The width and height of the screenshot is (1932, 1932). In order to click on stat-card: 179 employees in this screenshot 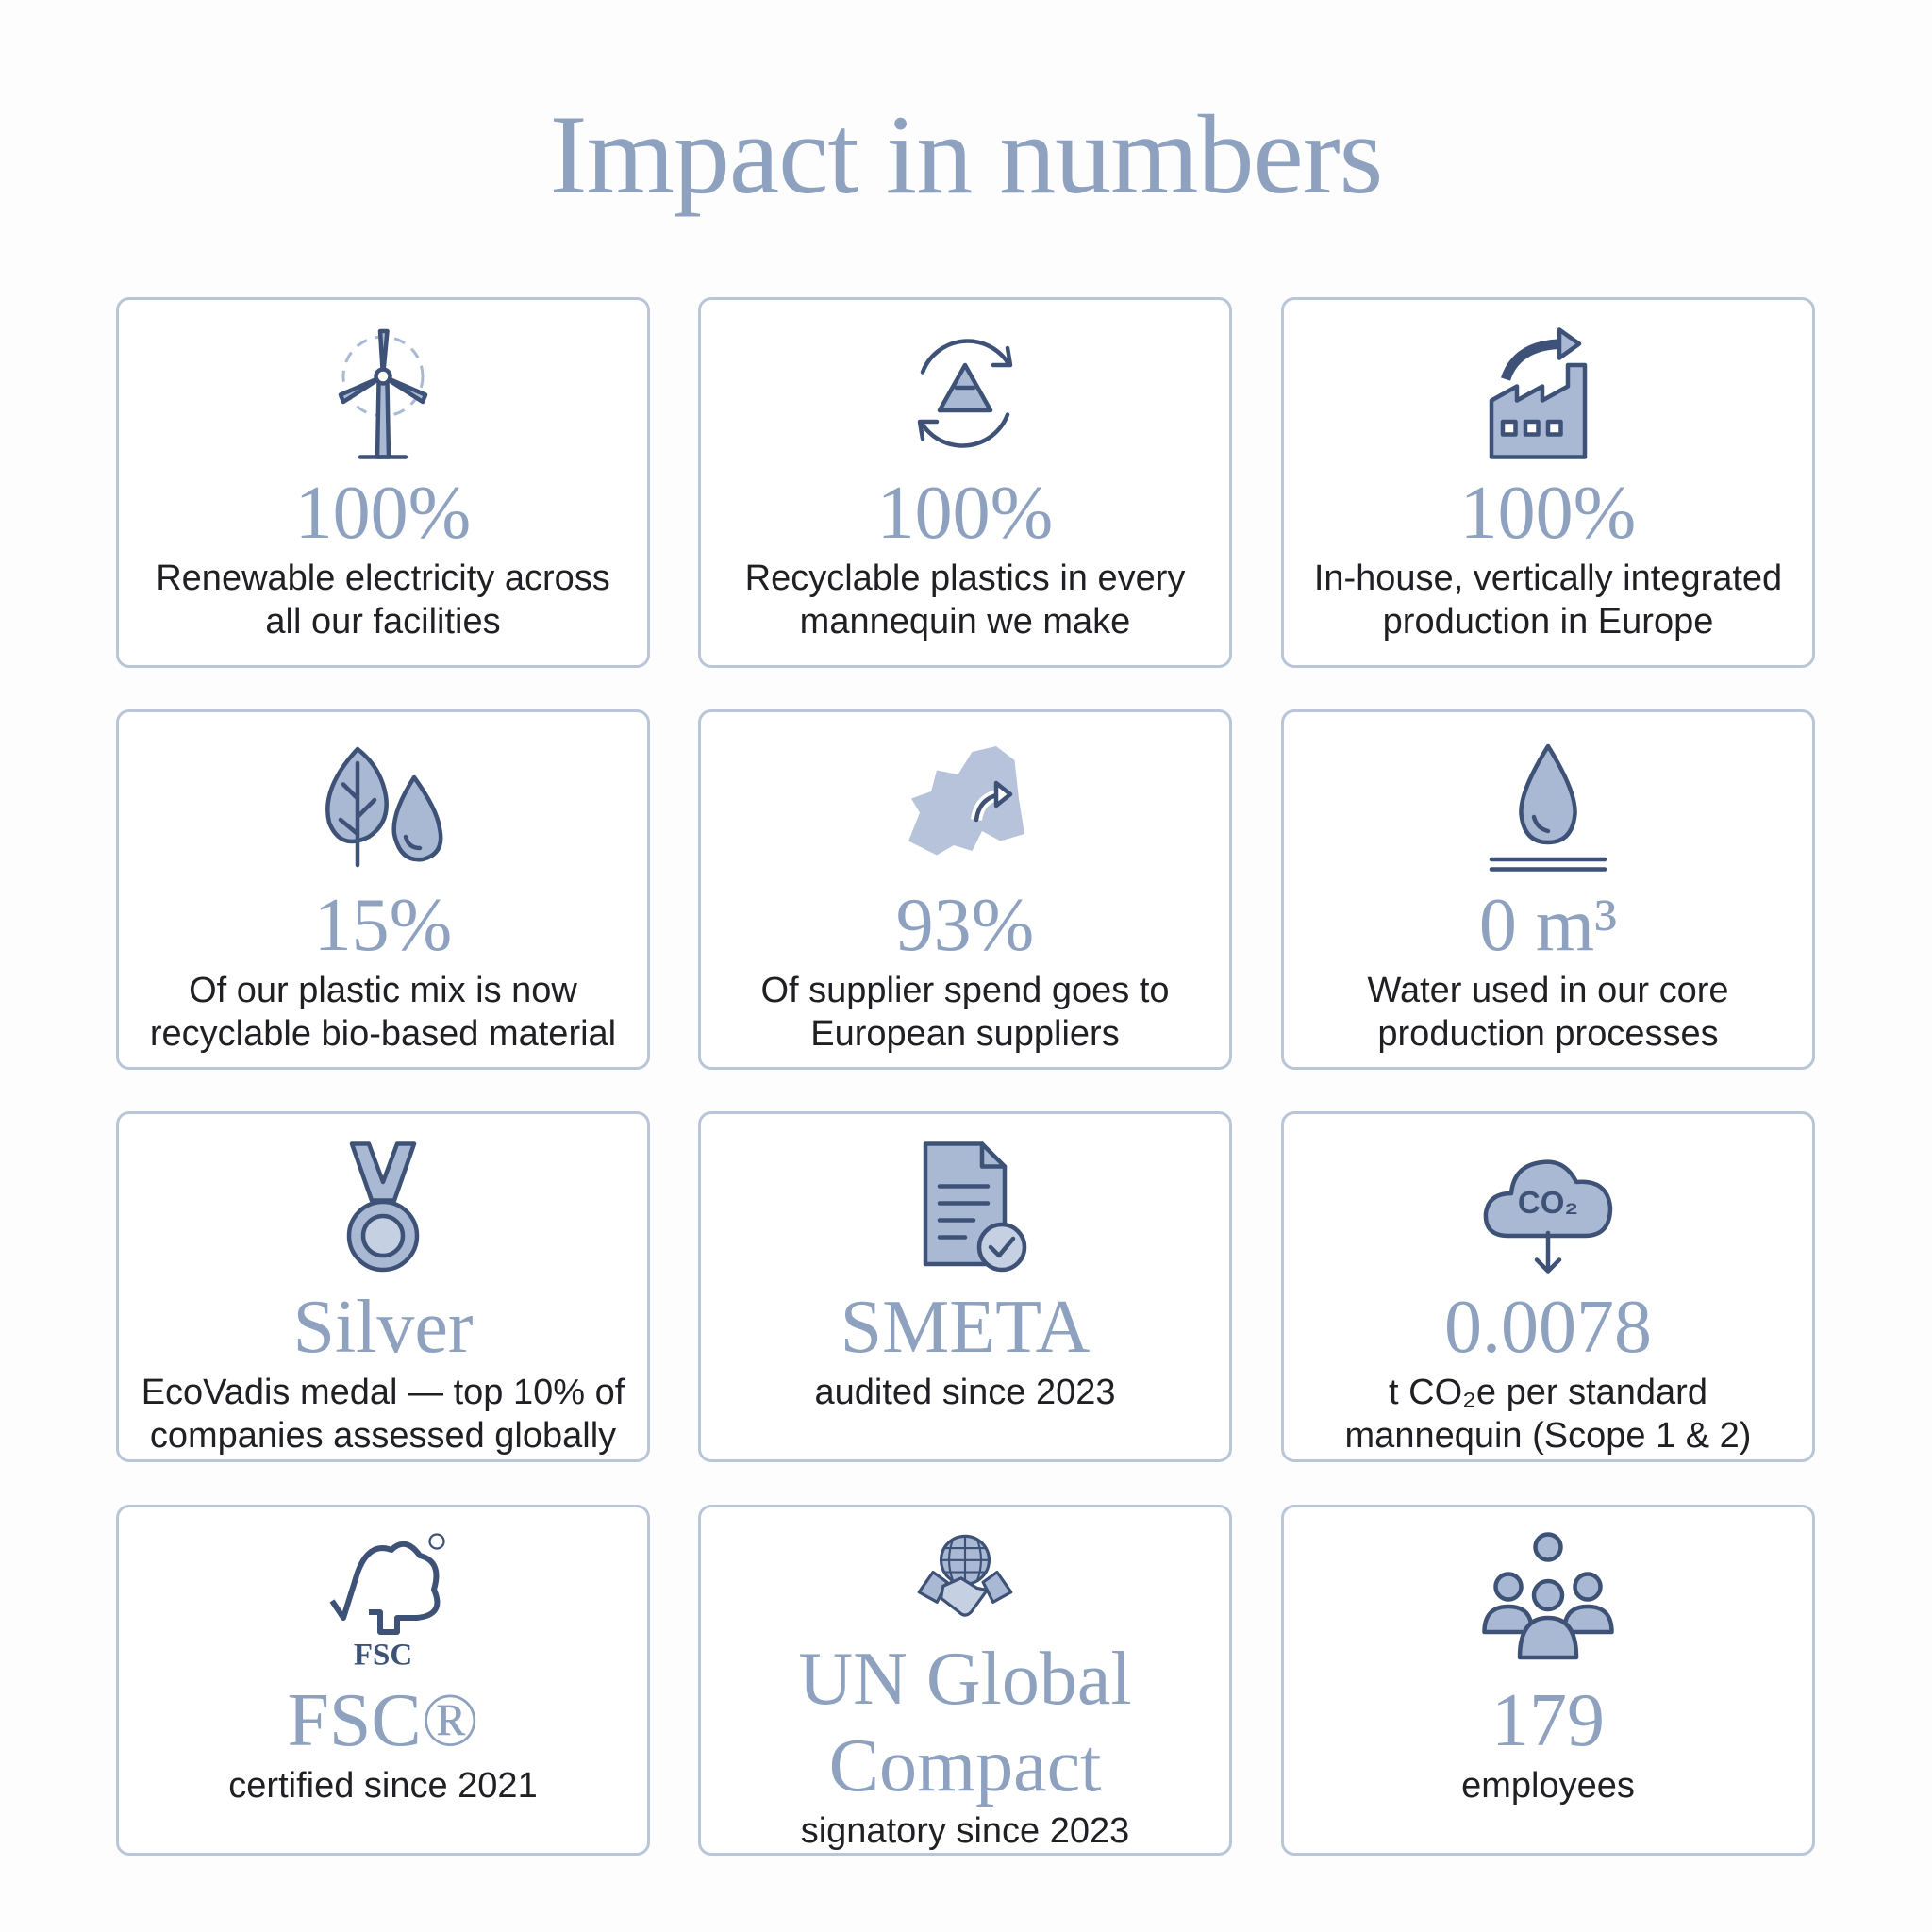, I will do `click(1548, 1680)`.